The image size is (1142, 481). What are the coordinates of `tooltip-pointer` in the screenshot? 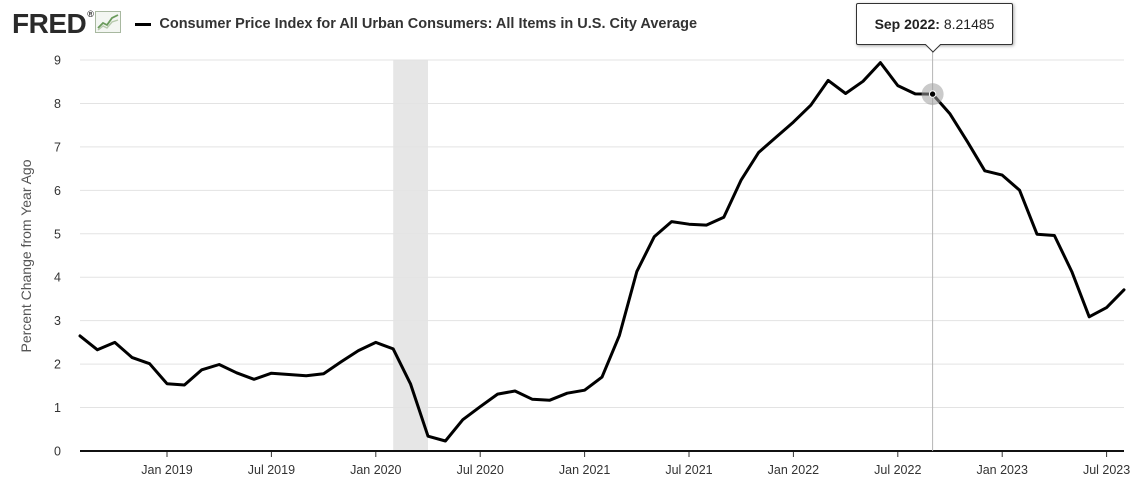 It's located at (933, 48).